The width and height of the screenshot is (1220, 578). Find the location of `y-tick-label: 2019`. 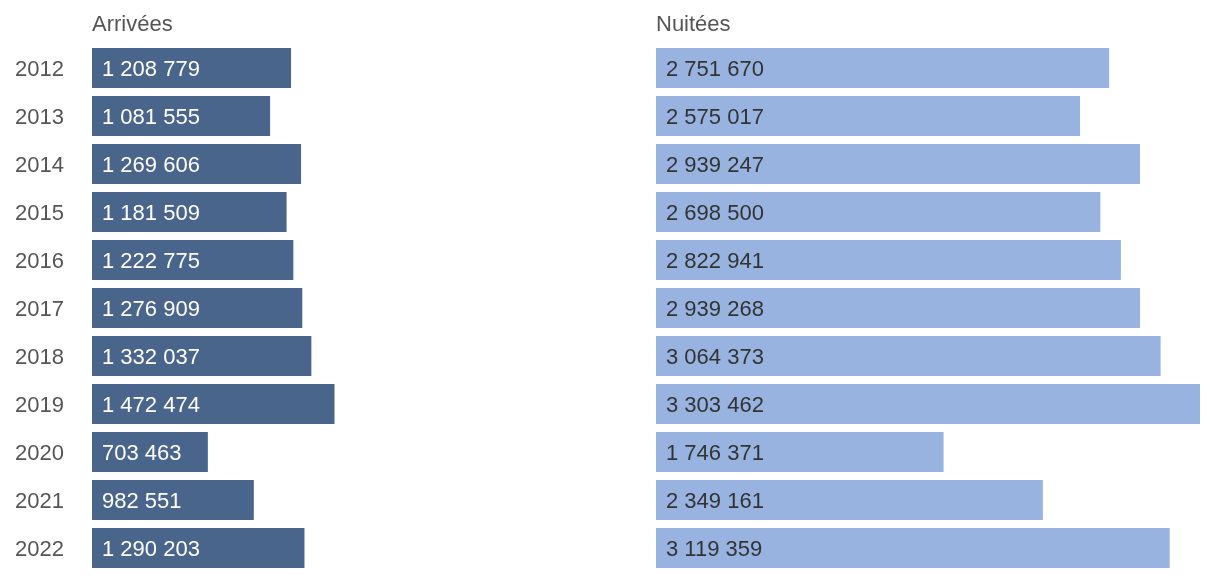

y-tick-label: 2019 is located at coordinates (39, 404).